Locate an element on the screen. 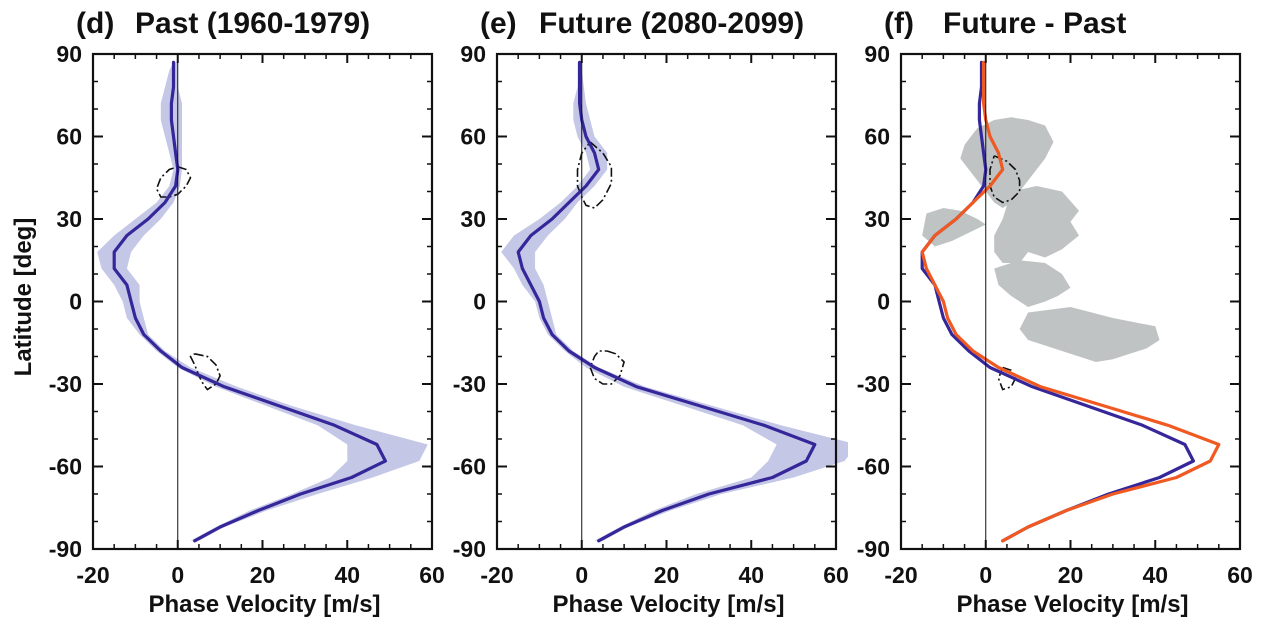 Image resolution: width=1265 pixels, height=619 pixels. panel-title: Past (1960-1979) is located at coordinates (252, 23).